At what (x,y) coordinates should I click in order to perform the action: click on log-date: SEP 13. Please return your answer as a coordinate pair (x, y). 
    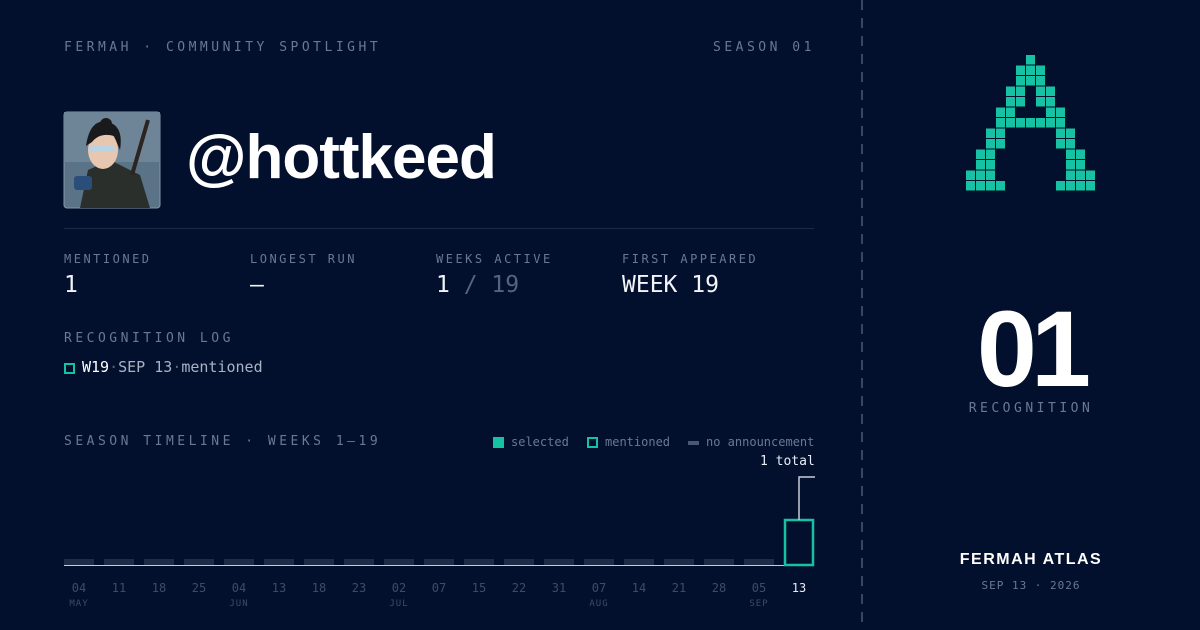
    Looking at the image, I should click on (145, 367).